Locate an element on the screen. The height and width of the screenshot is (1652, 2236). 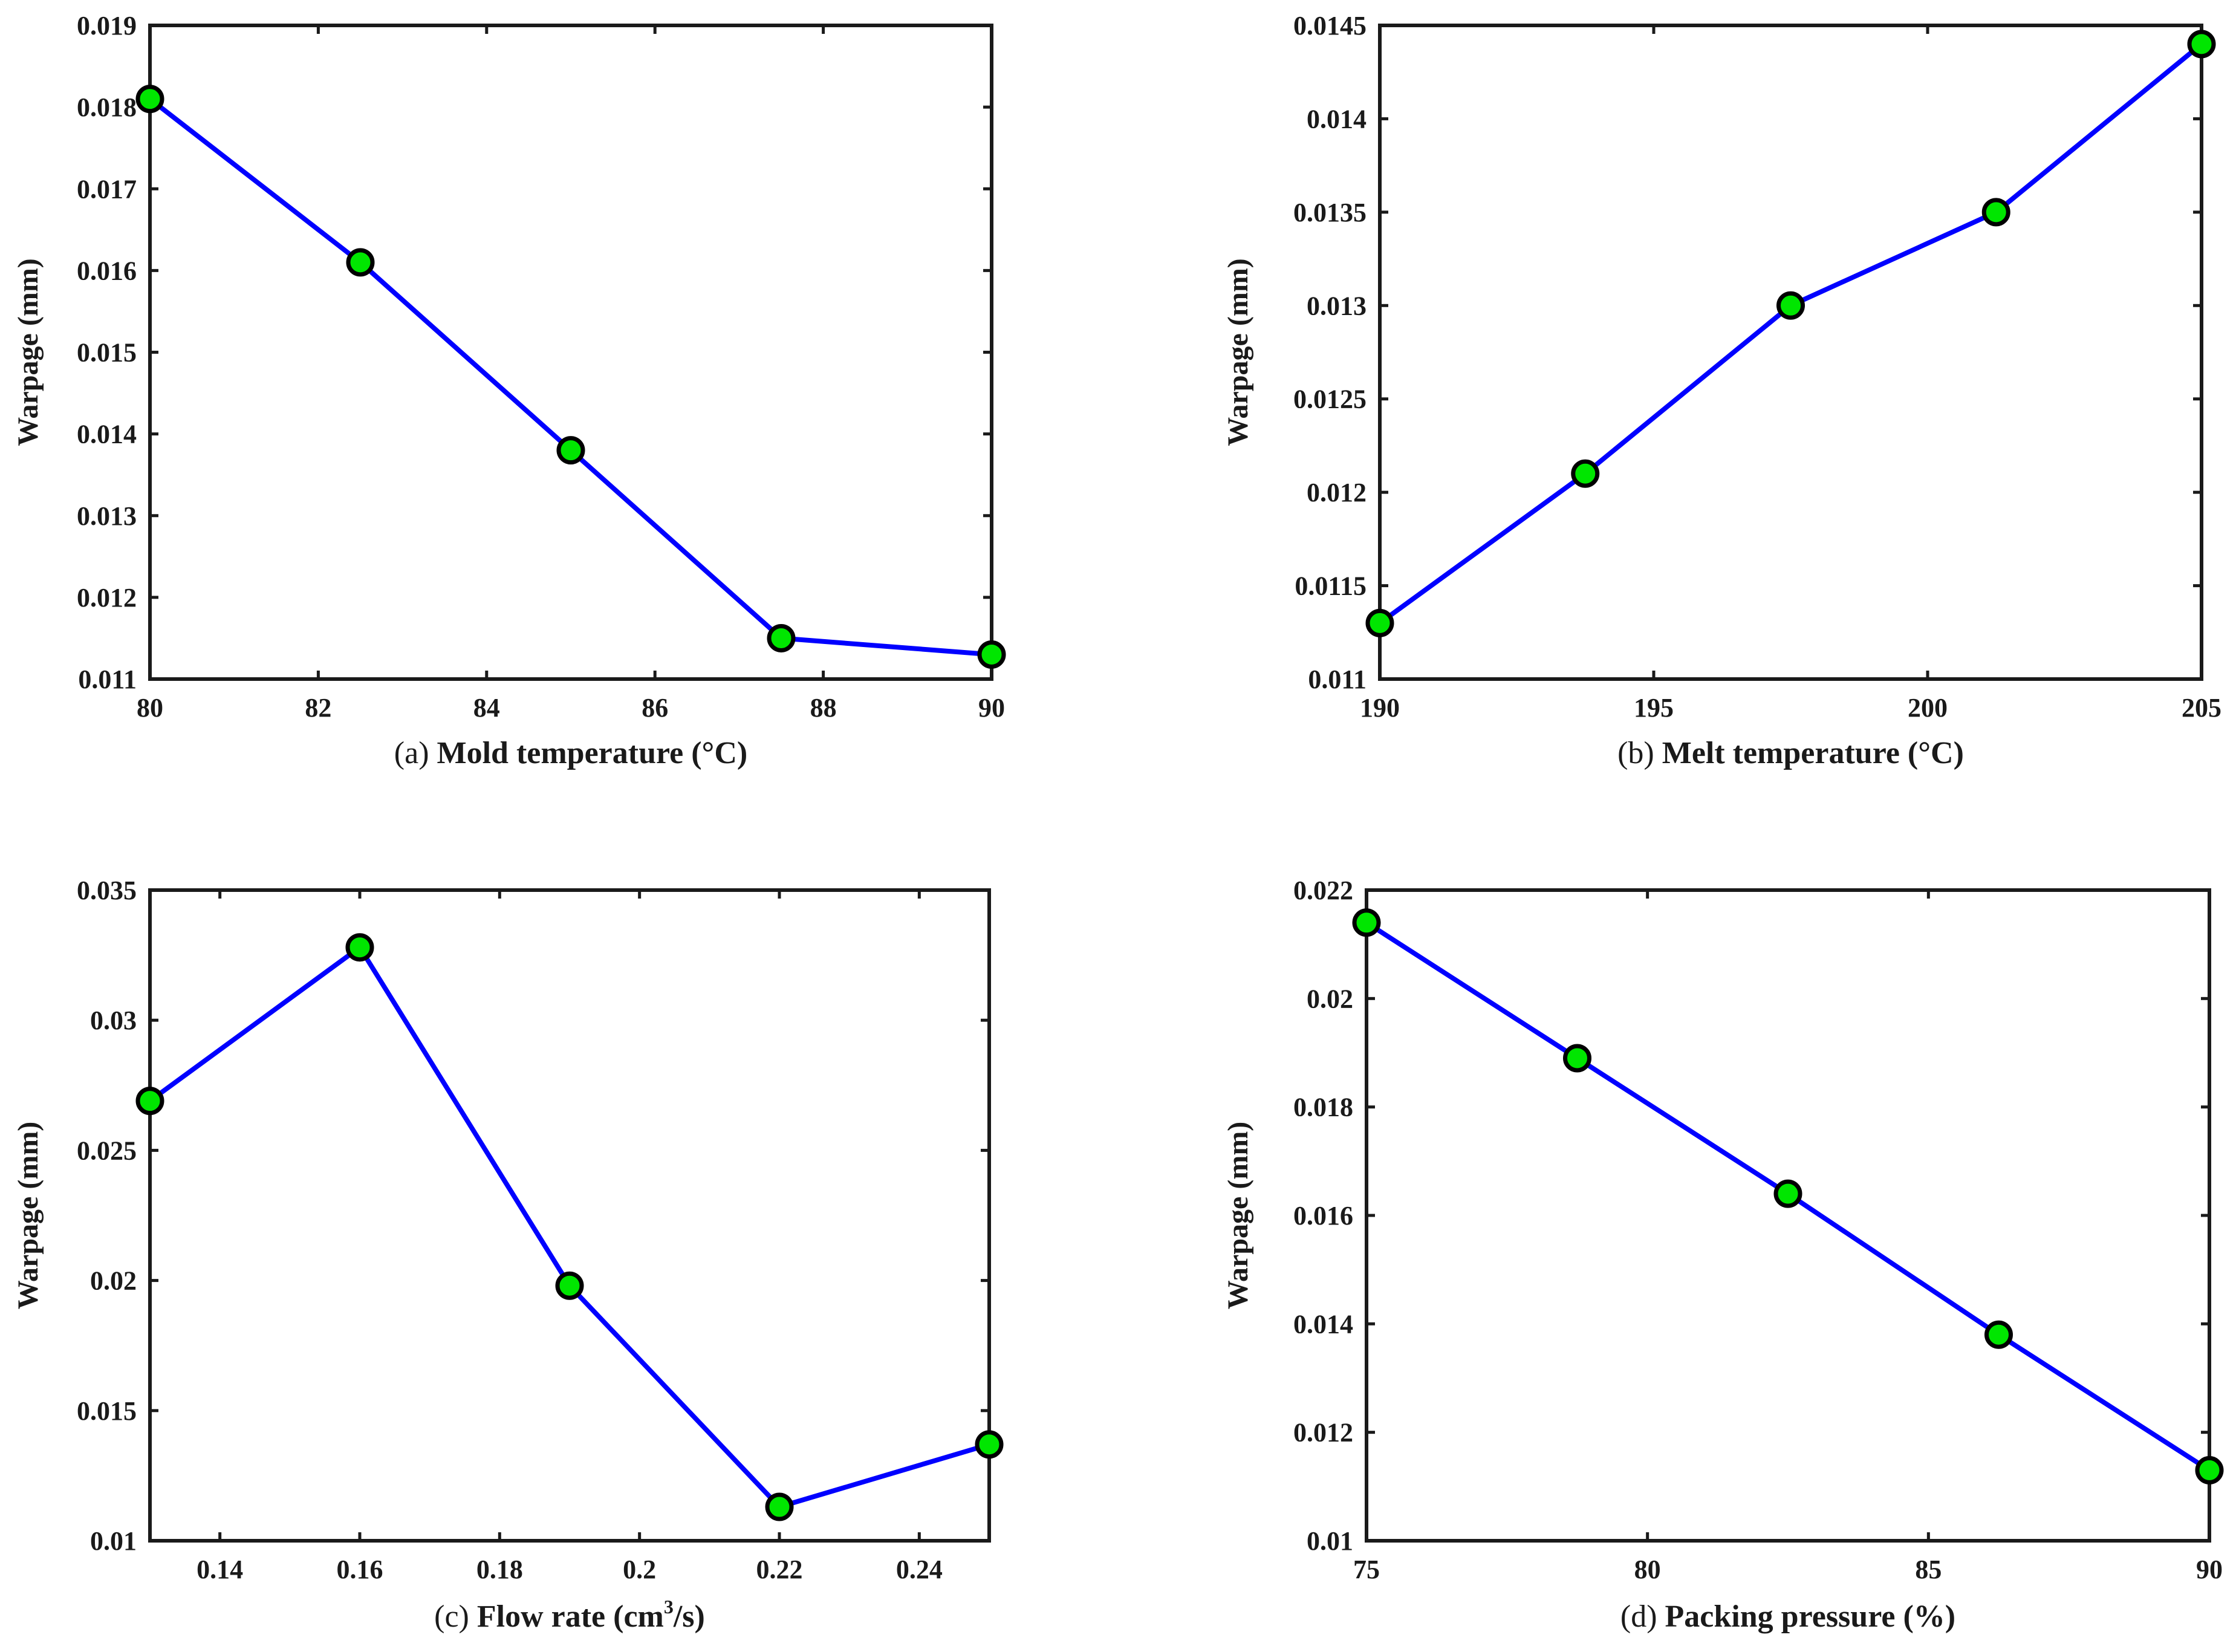
x-axis-label: Packing pressure is located at coordinates (1784, 1617).